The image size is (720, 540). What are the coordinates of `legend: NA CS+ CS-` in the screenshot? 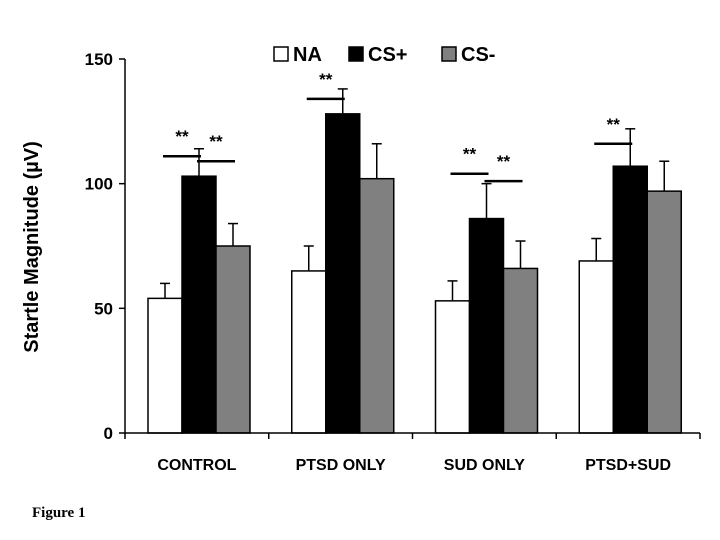 It's located at (384, 55).